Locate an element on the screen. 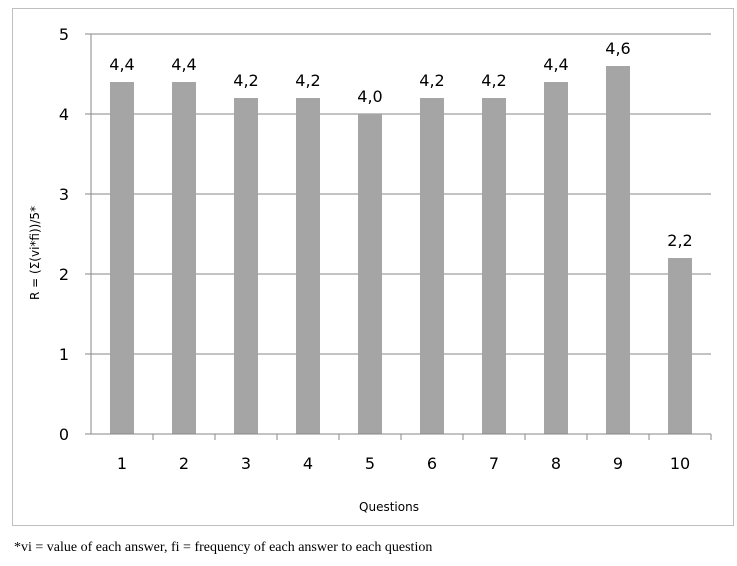 The image size is (737, 566). data-label-4: 4,2 is located at coordinates (307, 80).